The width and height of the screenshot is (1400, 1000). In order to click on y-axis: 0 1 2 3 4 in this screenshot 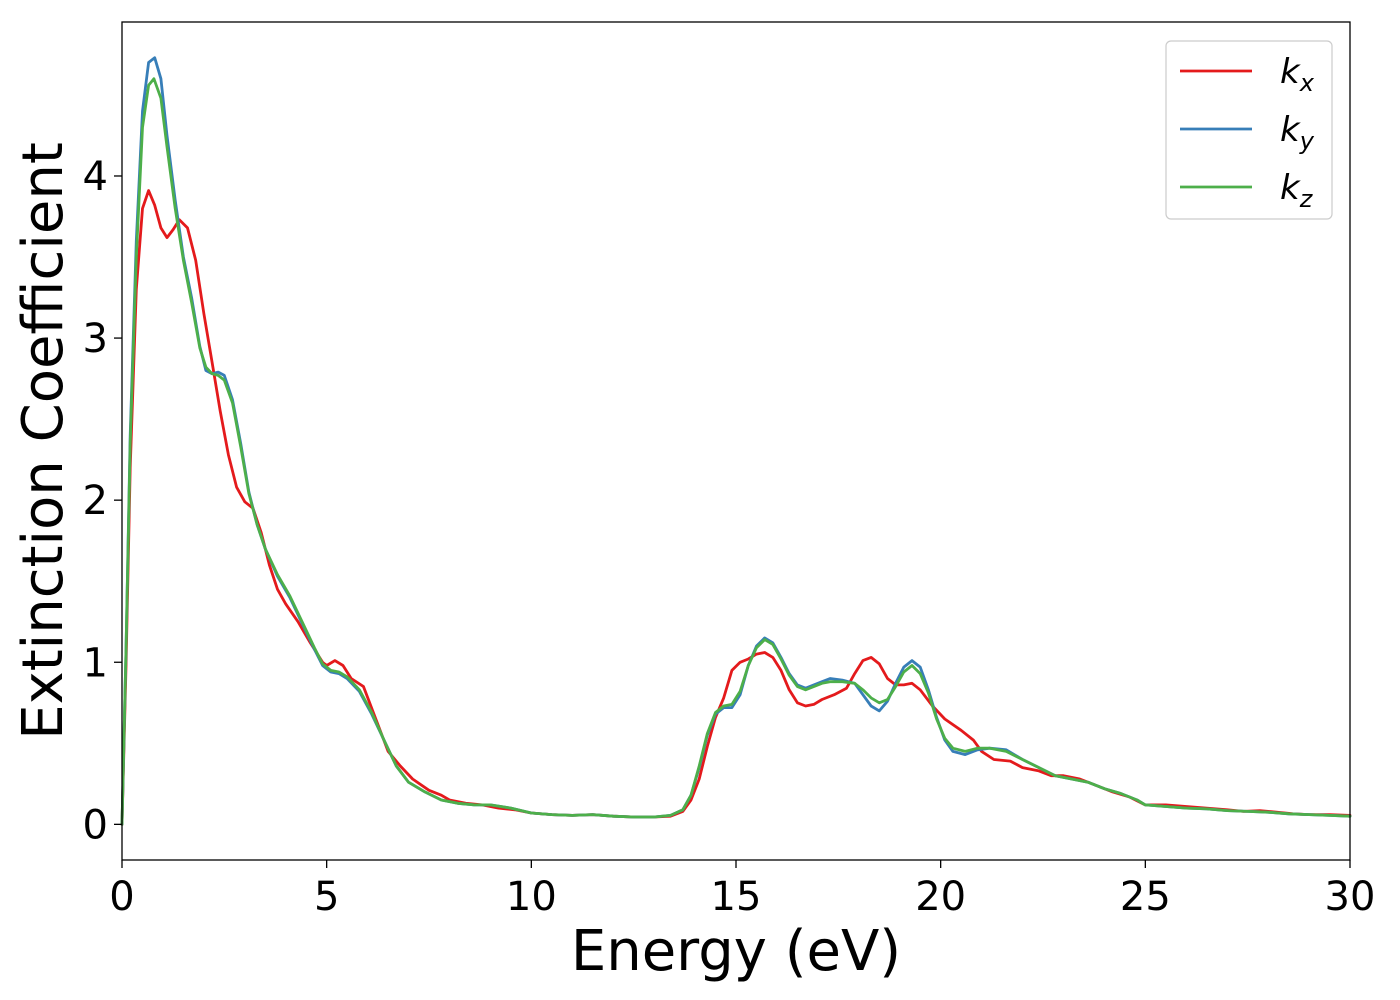, I will do `click(102, 501)`.